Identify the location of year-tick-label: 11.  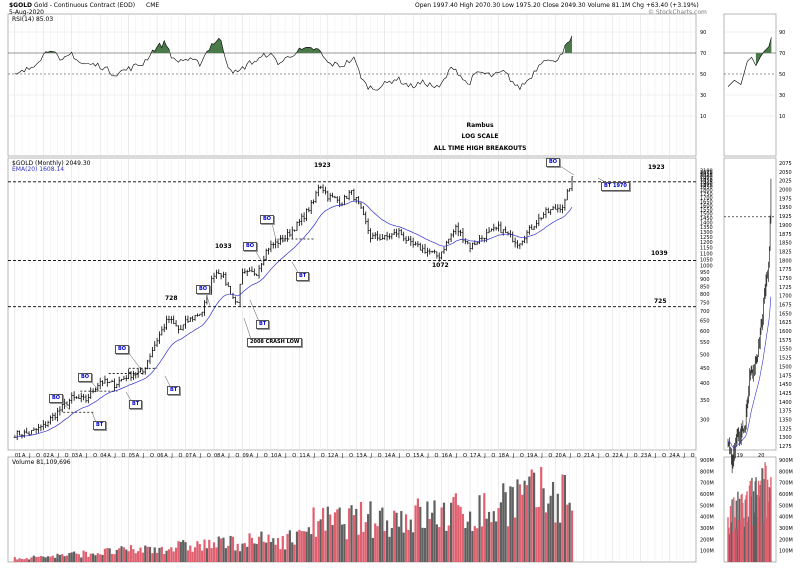
(302, 456).